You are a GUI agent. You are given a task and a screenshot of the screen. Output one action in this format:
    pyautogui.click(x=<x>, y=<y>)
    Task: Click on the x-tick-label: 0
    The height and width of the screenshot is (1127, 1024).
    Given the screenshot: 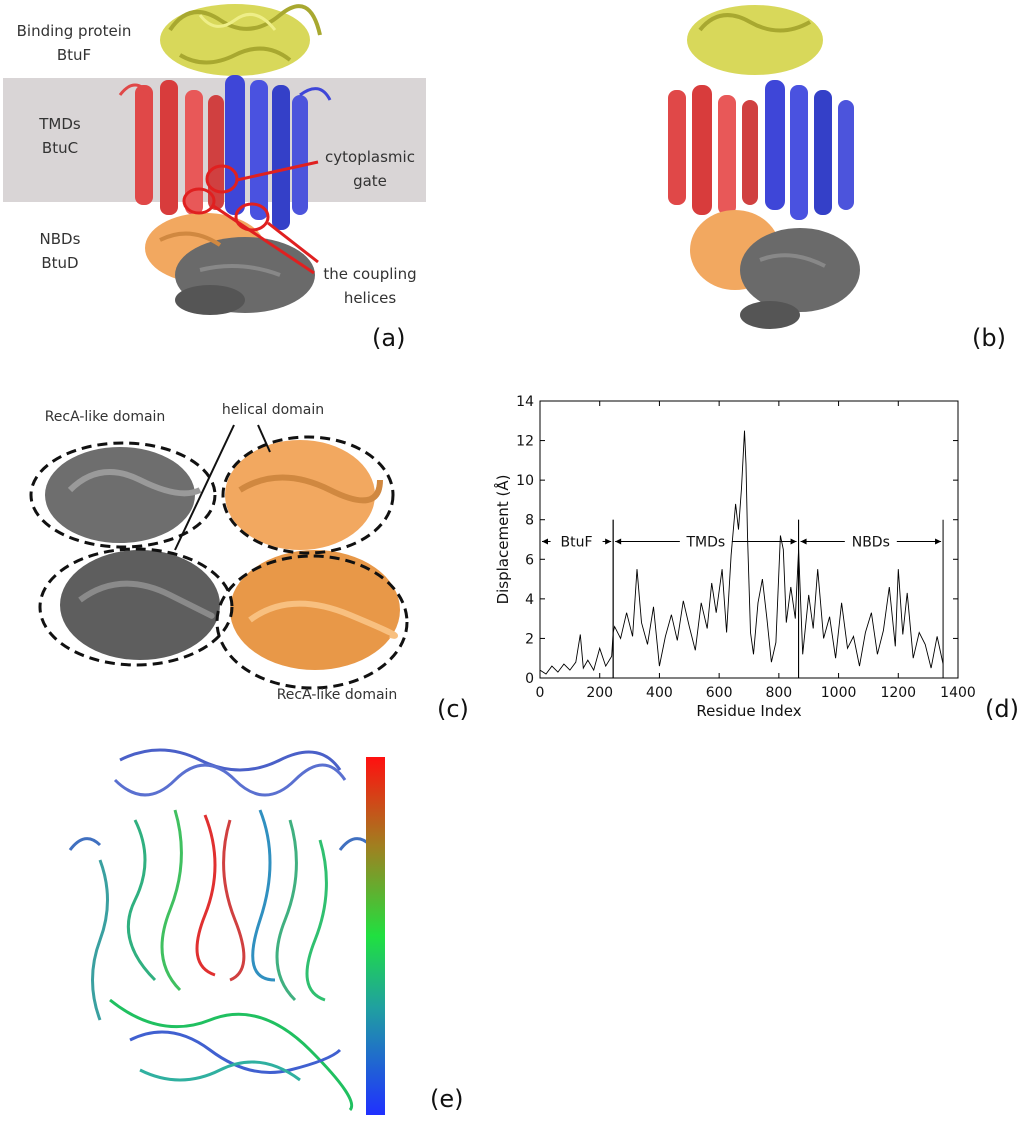 What is the action you would take?
    pyautogui.click(x=540, y=693)
    